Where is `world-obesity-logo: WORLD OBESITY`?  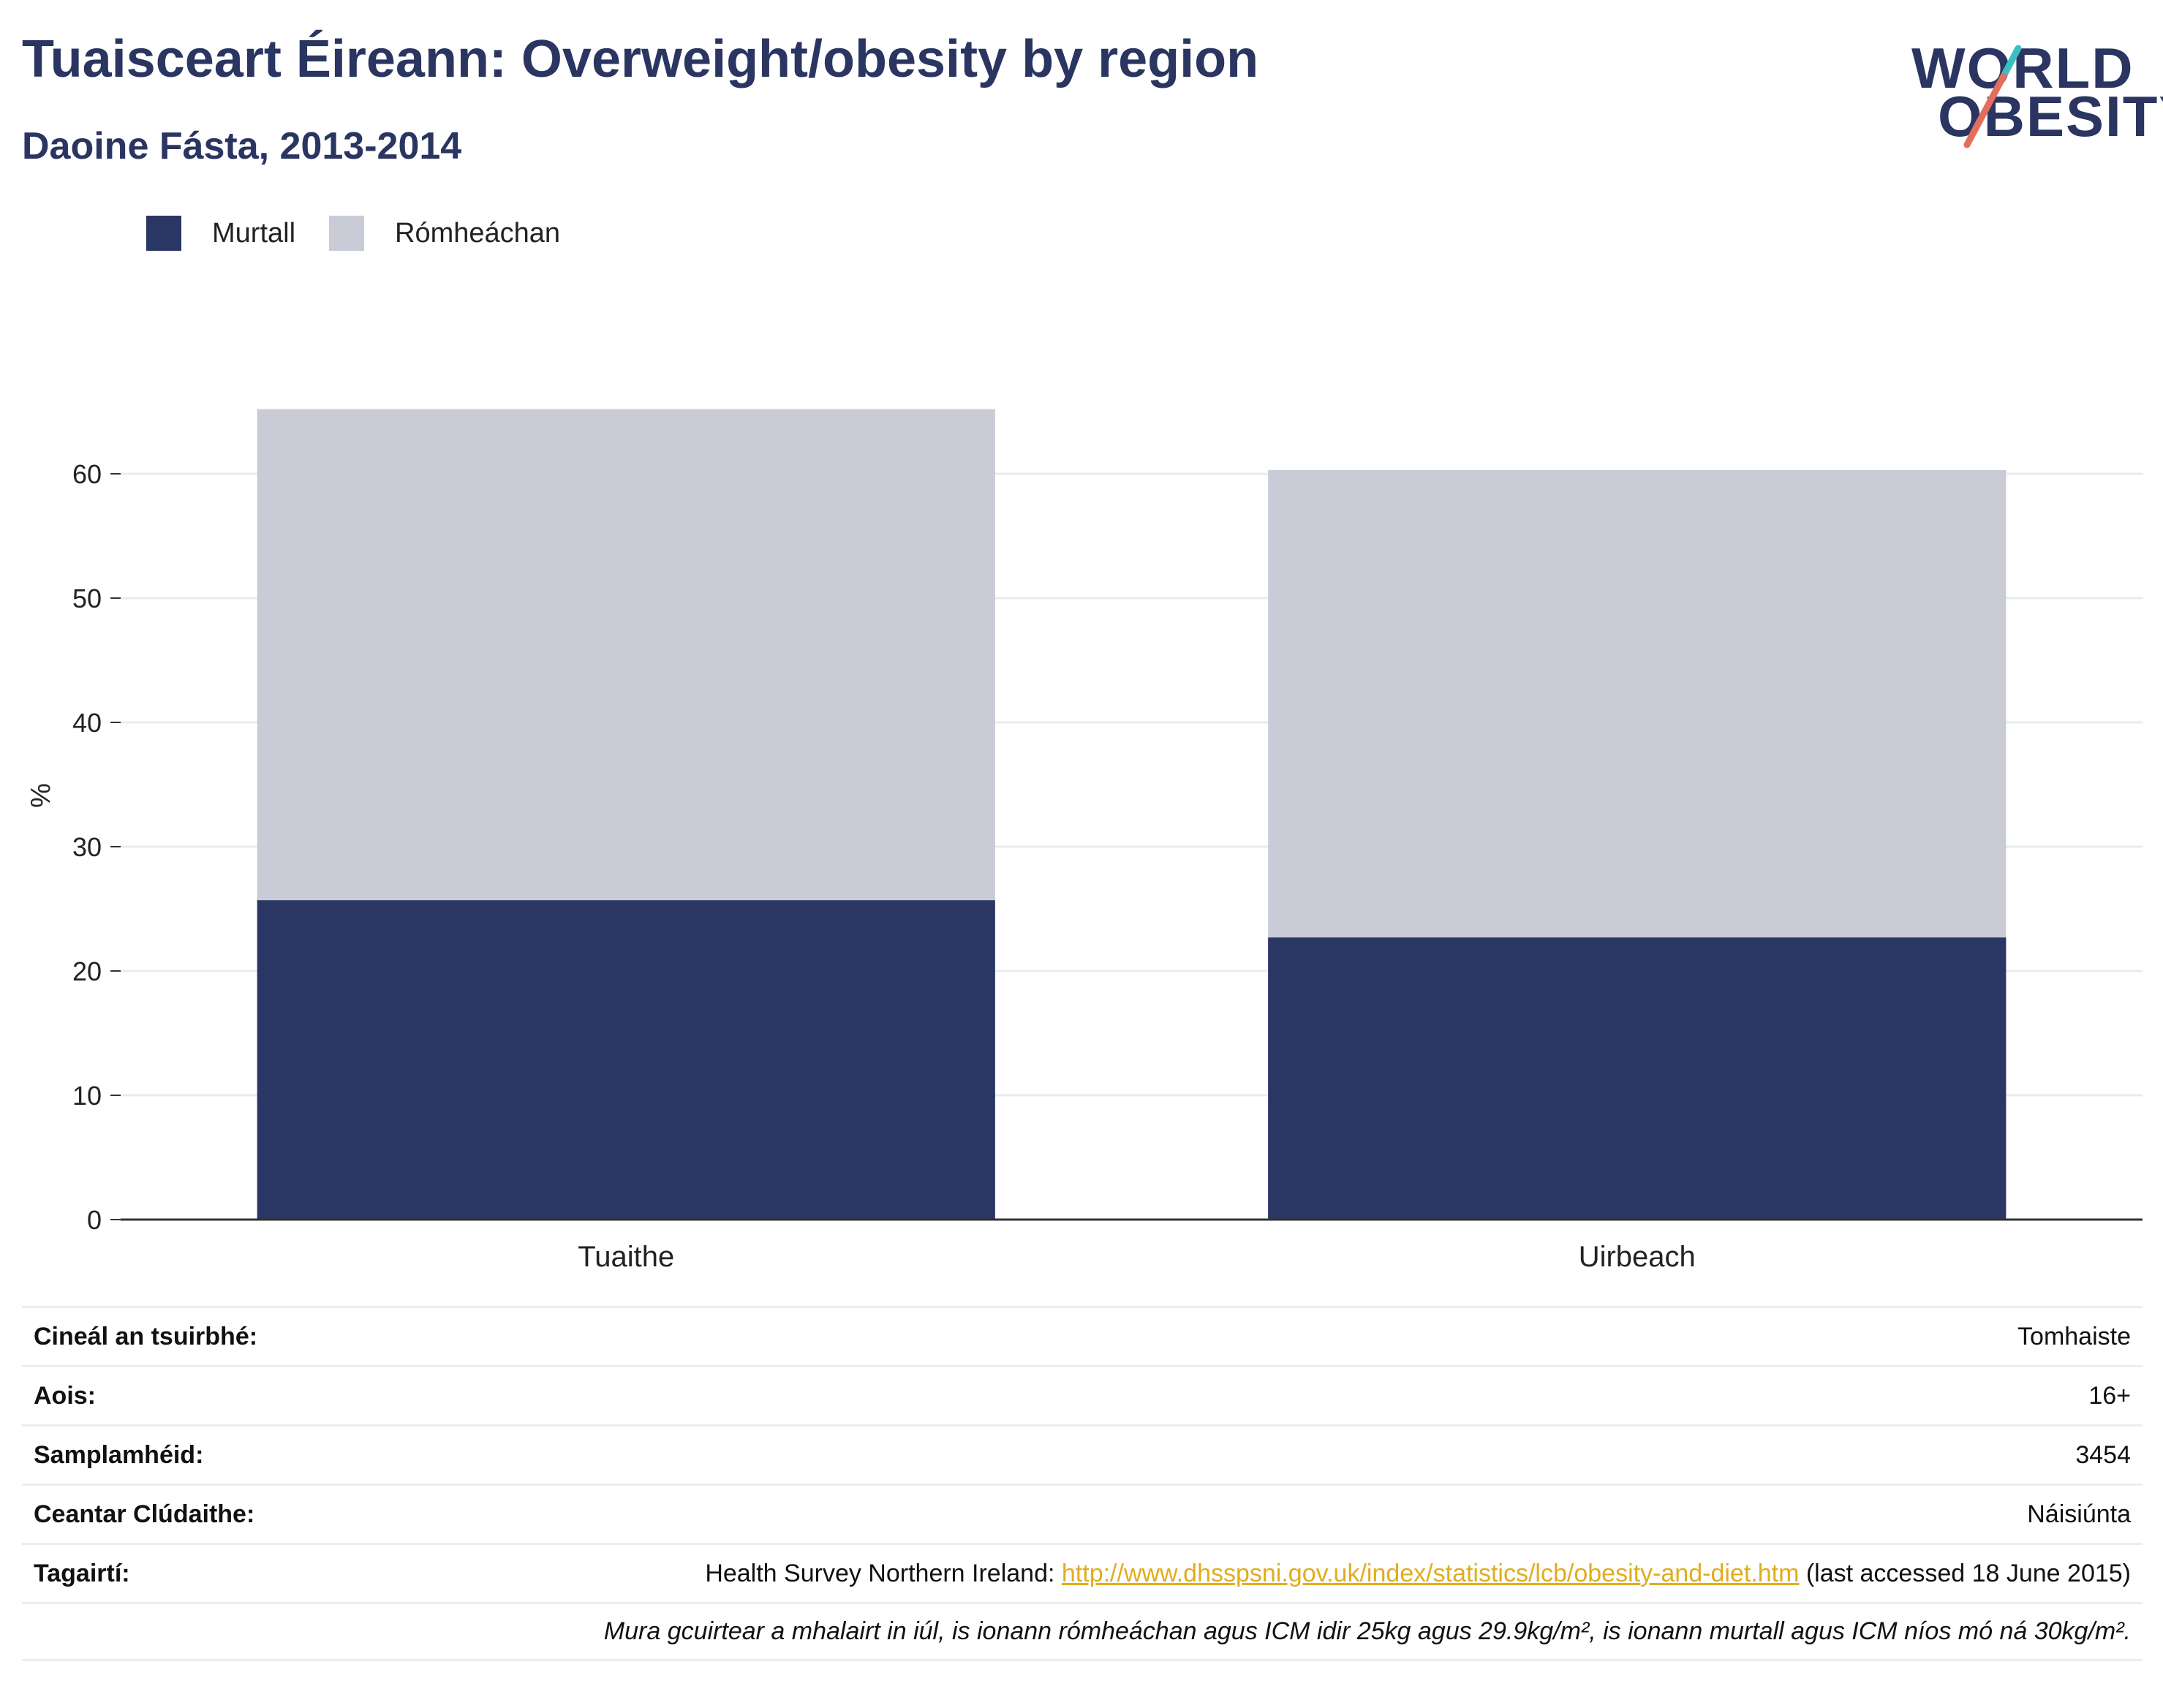
world-obesity-logo: WORLD OBESITY is located at coordinates (2036, 88).